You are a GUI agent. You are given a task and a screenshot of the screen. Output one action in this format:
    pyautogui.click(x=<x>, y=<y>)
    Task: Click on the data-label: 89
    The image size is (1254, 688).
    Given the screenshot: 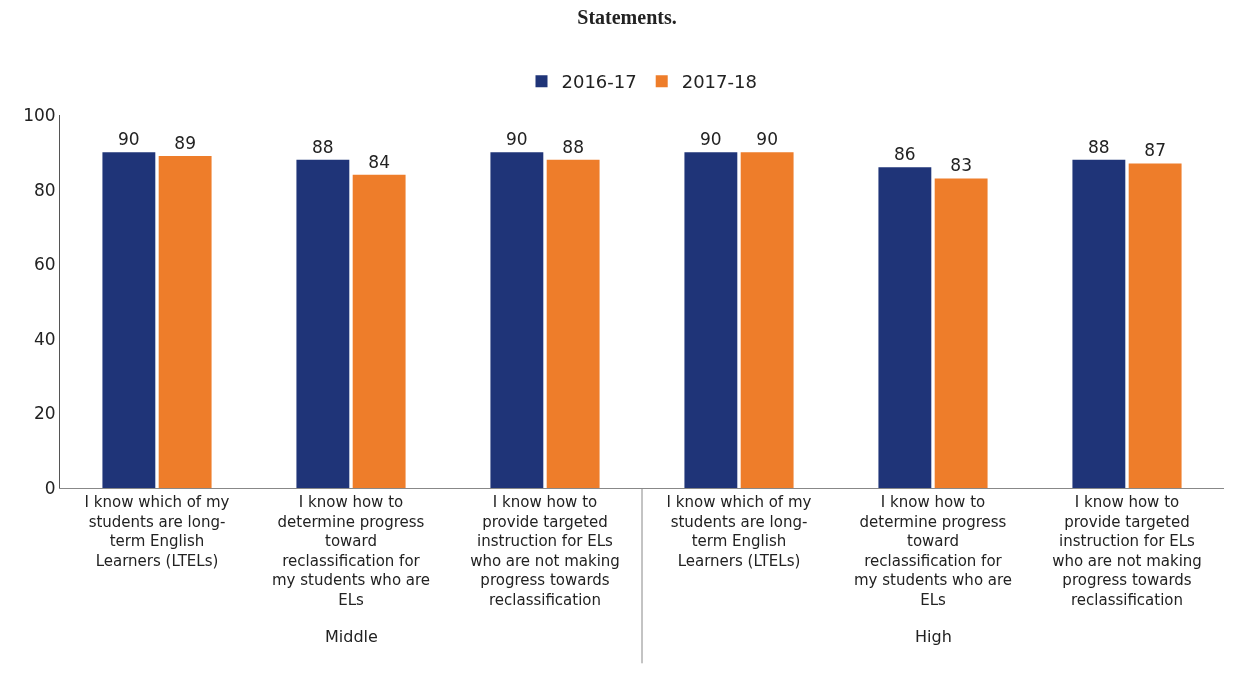 What is the action you would take?
    pyautogui.click(x=185, y=143)
    